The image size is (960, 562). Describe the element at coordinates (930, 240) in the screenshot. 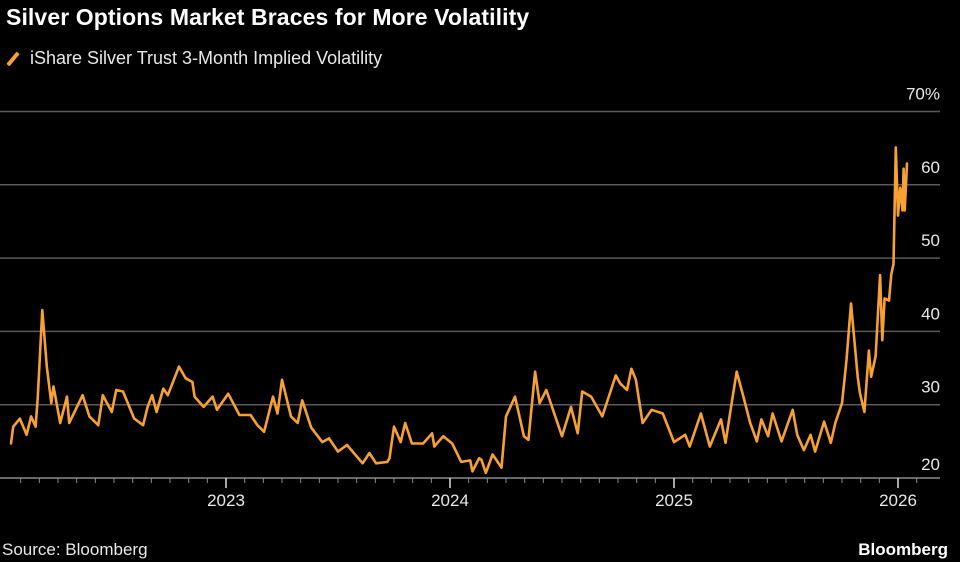

I see `y-tick-label: 50` at that location.